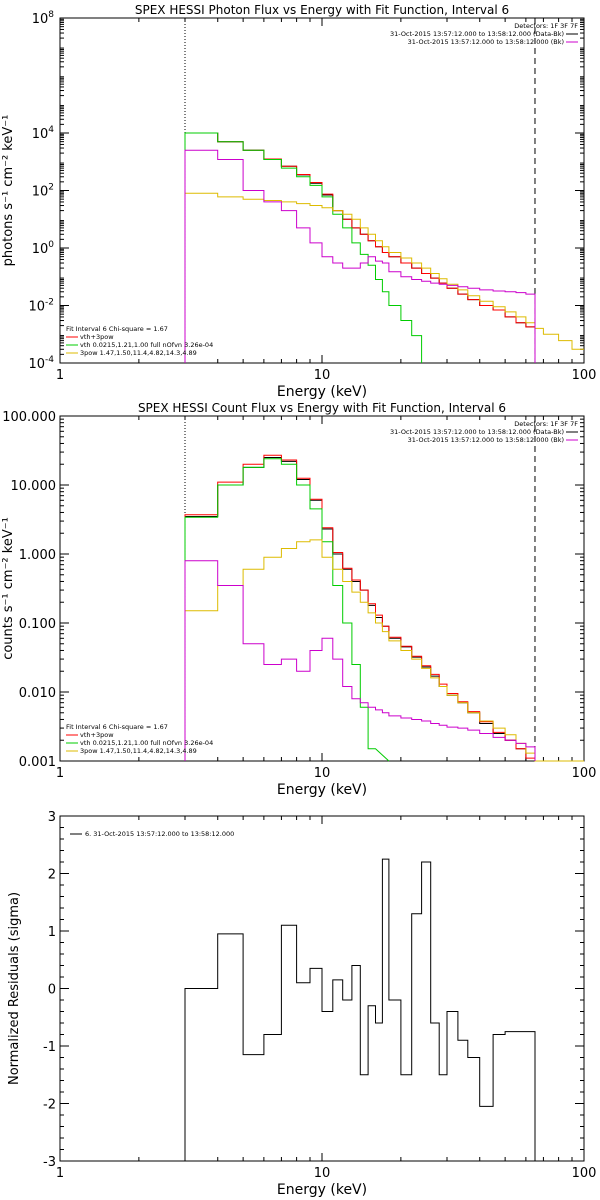  I want to click on y-tick-label: 2, so click(52, 875).